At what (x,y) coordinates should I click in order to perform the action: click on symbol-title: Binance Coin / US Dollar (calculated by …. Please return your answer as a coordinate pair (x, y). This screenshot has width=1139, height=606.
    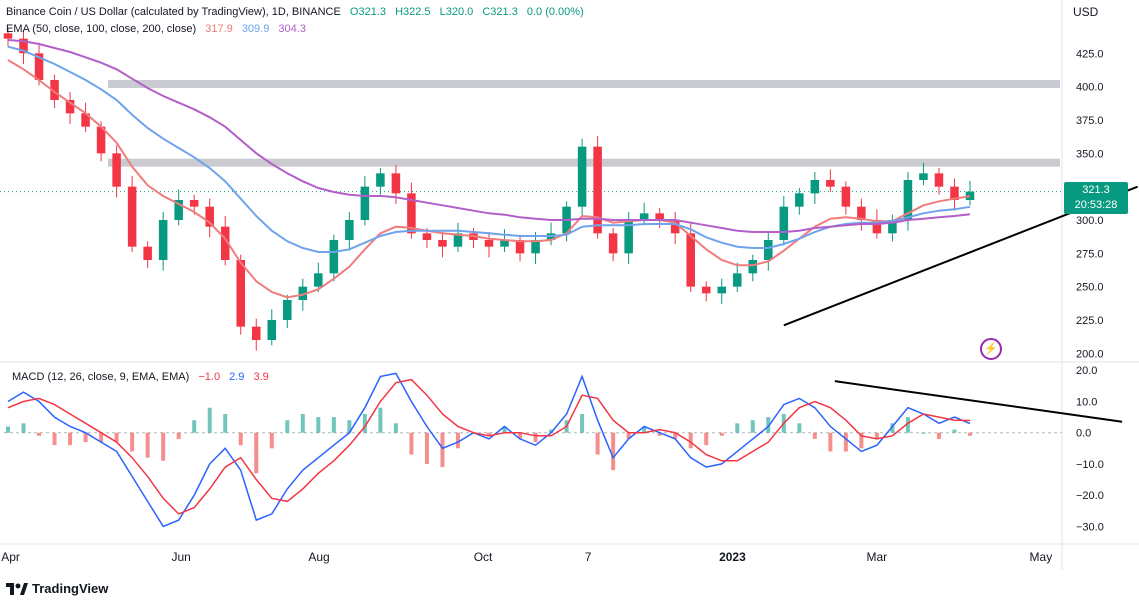
    Looking at the image, I should click on (173, 12).